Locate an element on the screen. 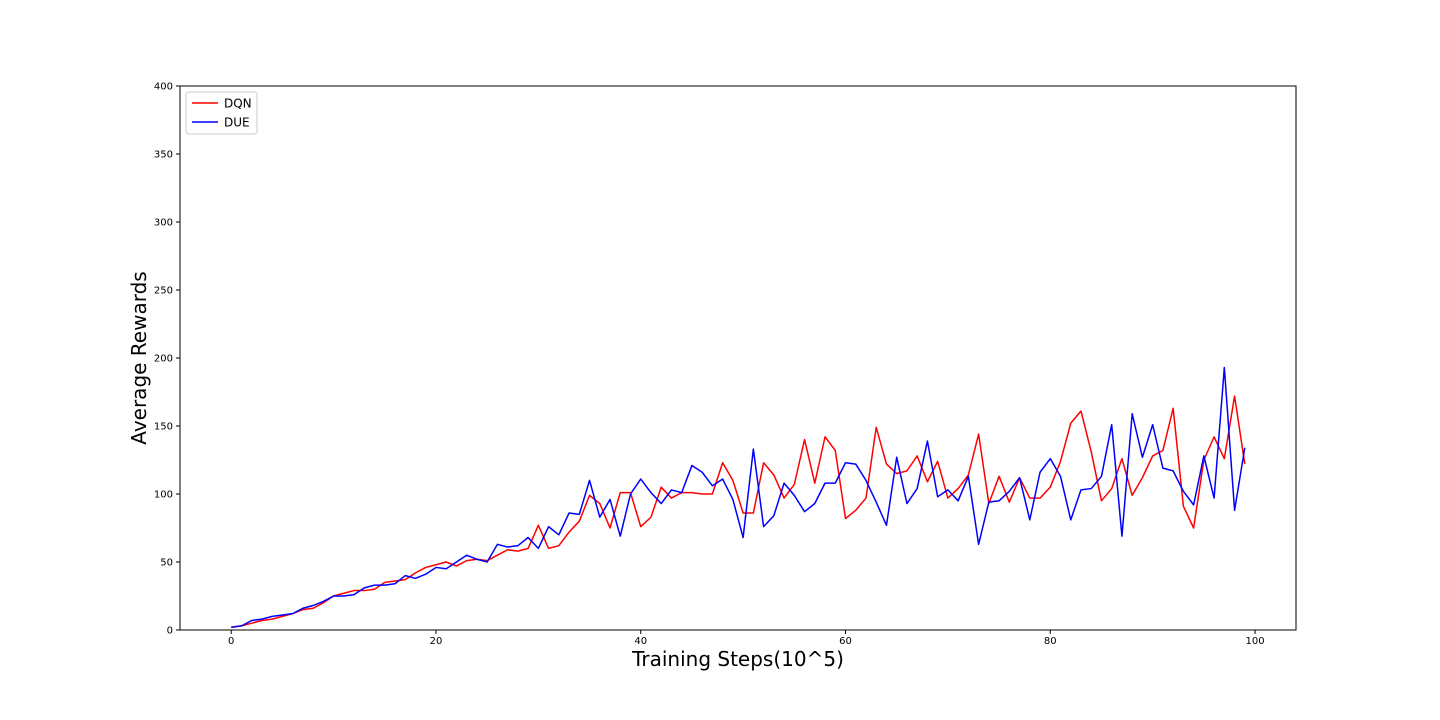  y-axis-title: Average Rewards is located at coordinates (139, 357).